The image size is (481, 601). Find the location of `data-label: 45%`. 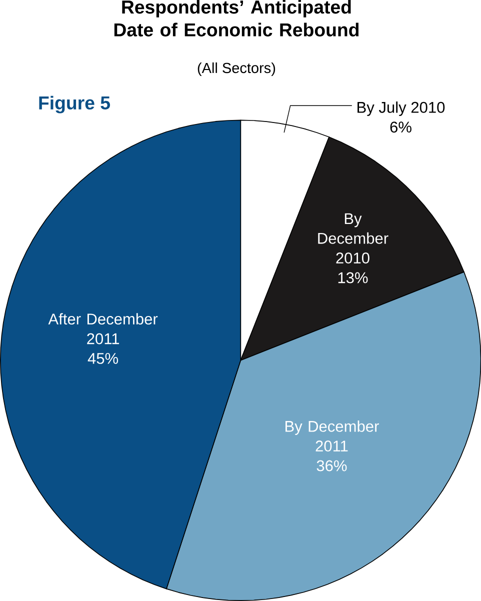

data-label: 45% is located at coordinates (103, 358).